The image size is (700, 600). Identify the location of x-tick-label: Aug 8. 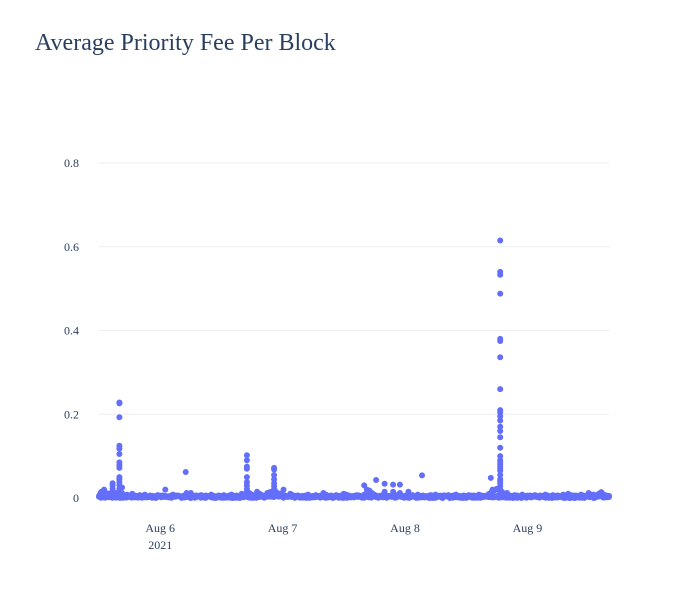
(405, 528).